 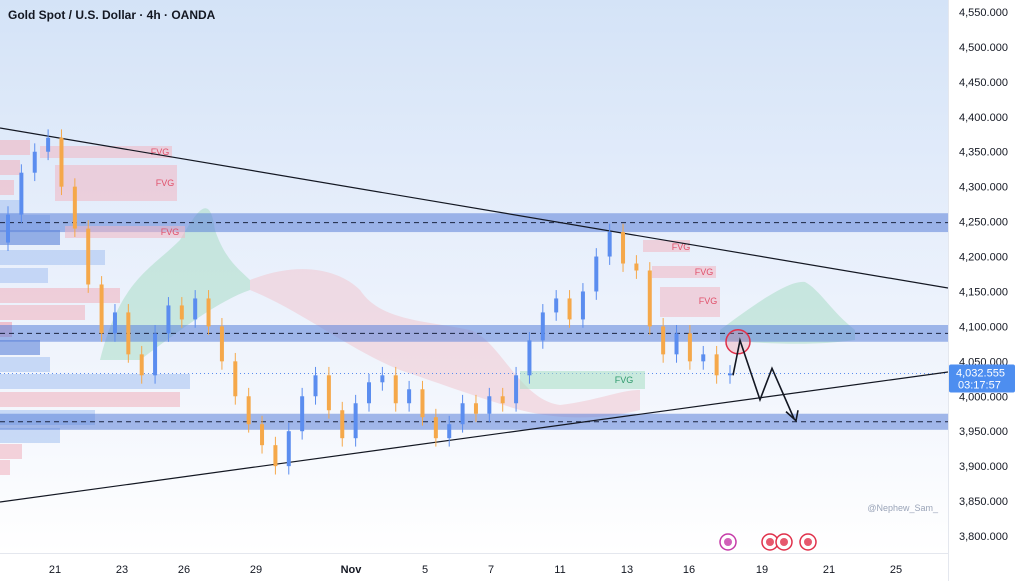 What do you see at coordinates (425, 570) in the screenshot?
I see `time-tick-label: 5` at bounding box center [425, 570].